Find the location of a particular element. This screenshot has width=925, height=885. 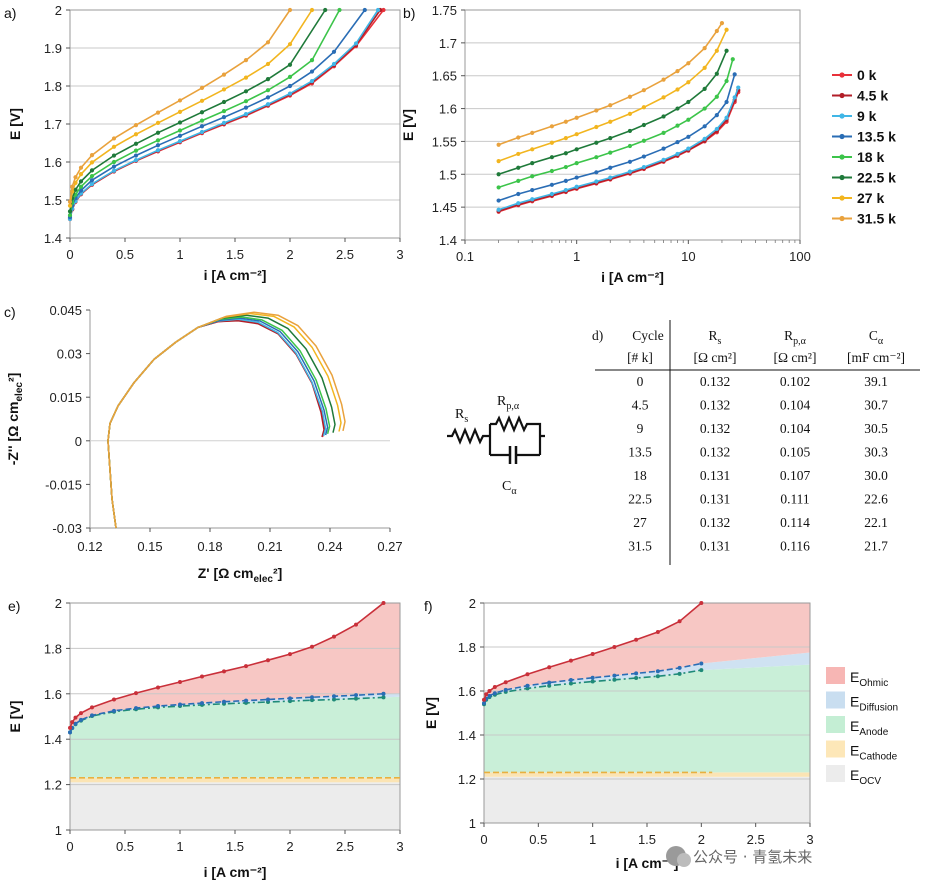

legend-label-text: E is located at coordinates (854, 677).